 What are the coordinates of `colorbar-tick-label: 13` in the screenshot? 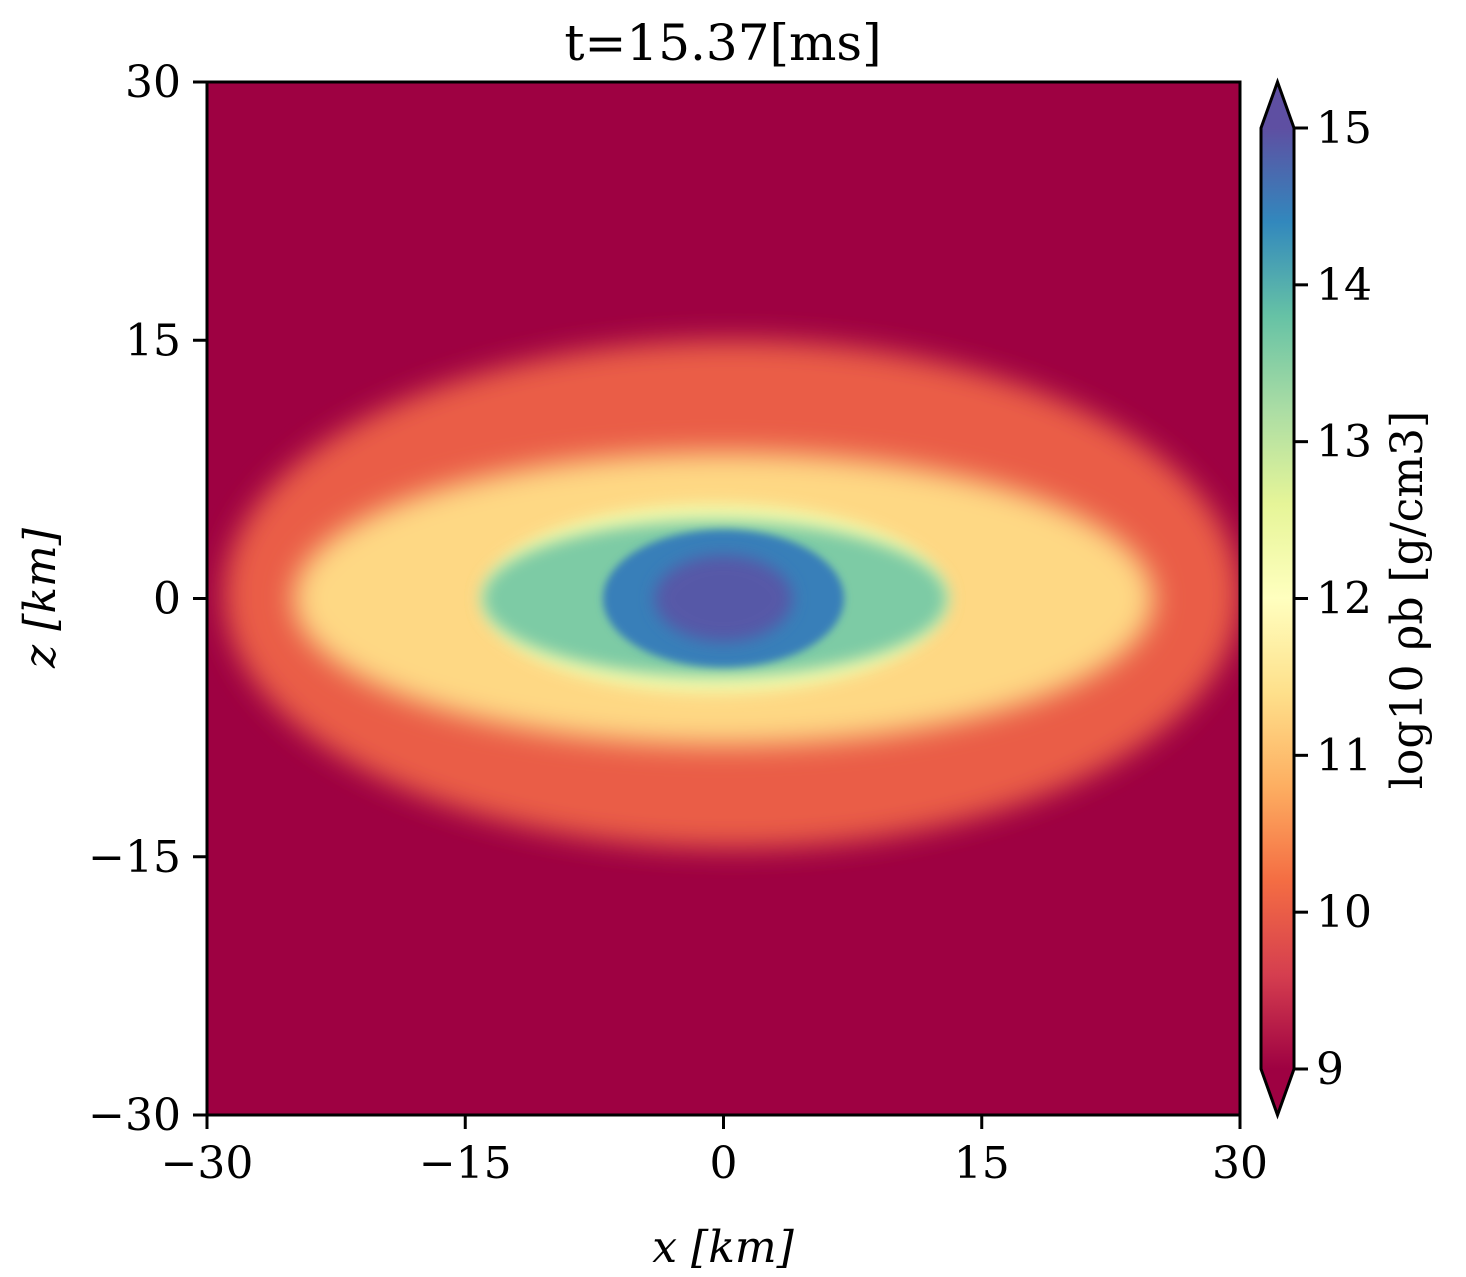 It's located at (1344, 442).